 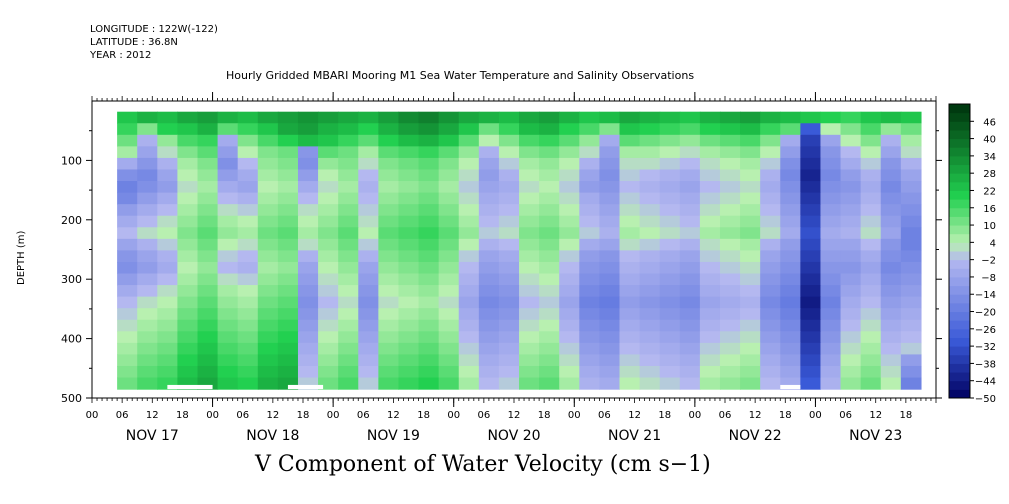 I want to click on x-day-label: NOV 22, so click(x=755, y=436).